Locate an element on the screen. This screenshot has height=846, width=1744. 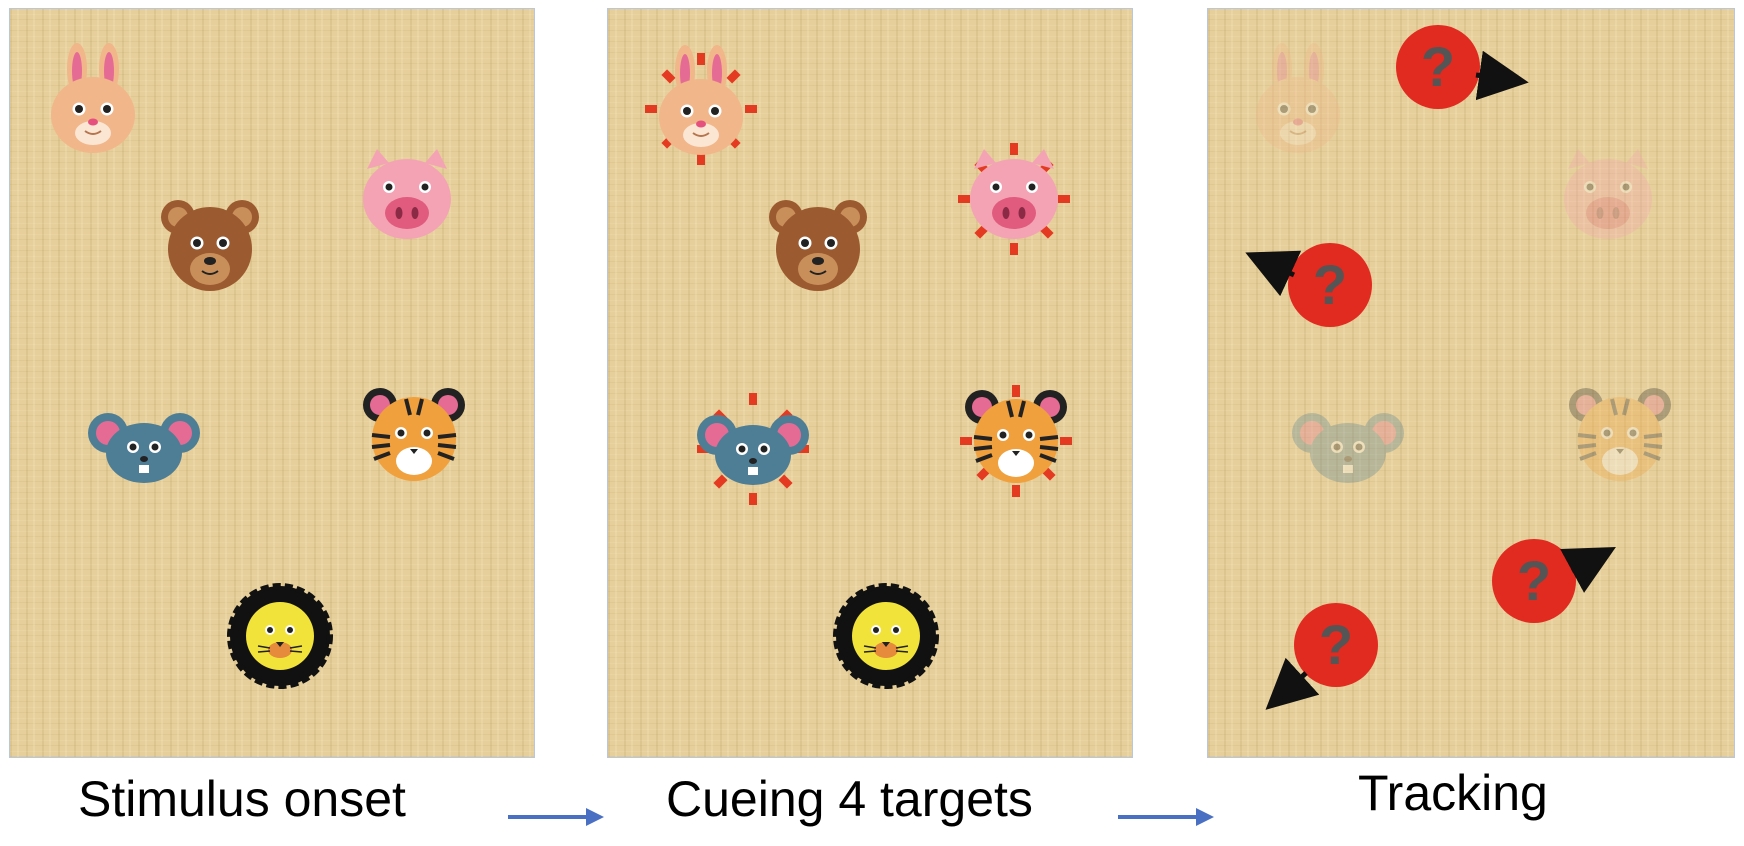
caption-stimulus-onset: Stimulus onset is located at coordinates (242, 799).